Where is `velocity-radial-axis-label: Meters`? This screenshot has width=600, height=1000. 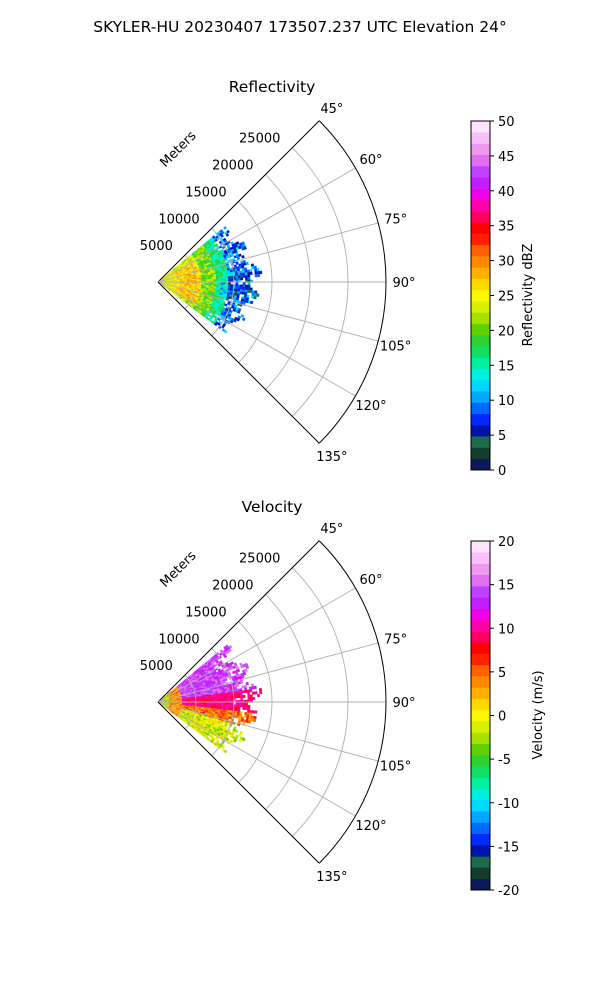
velocity-radial-axis-label: Meters is located at coordinates (179, 569).